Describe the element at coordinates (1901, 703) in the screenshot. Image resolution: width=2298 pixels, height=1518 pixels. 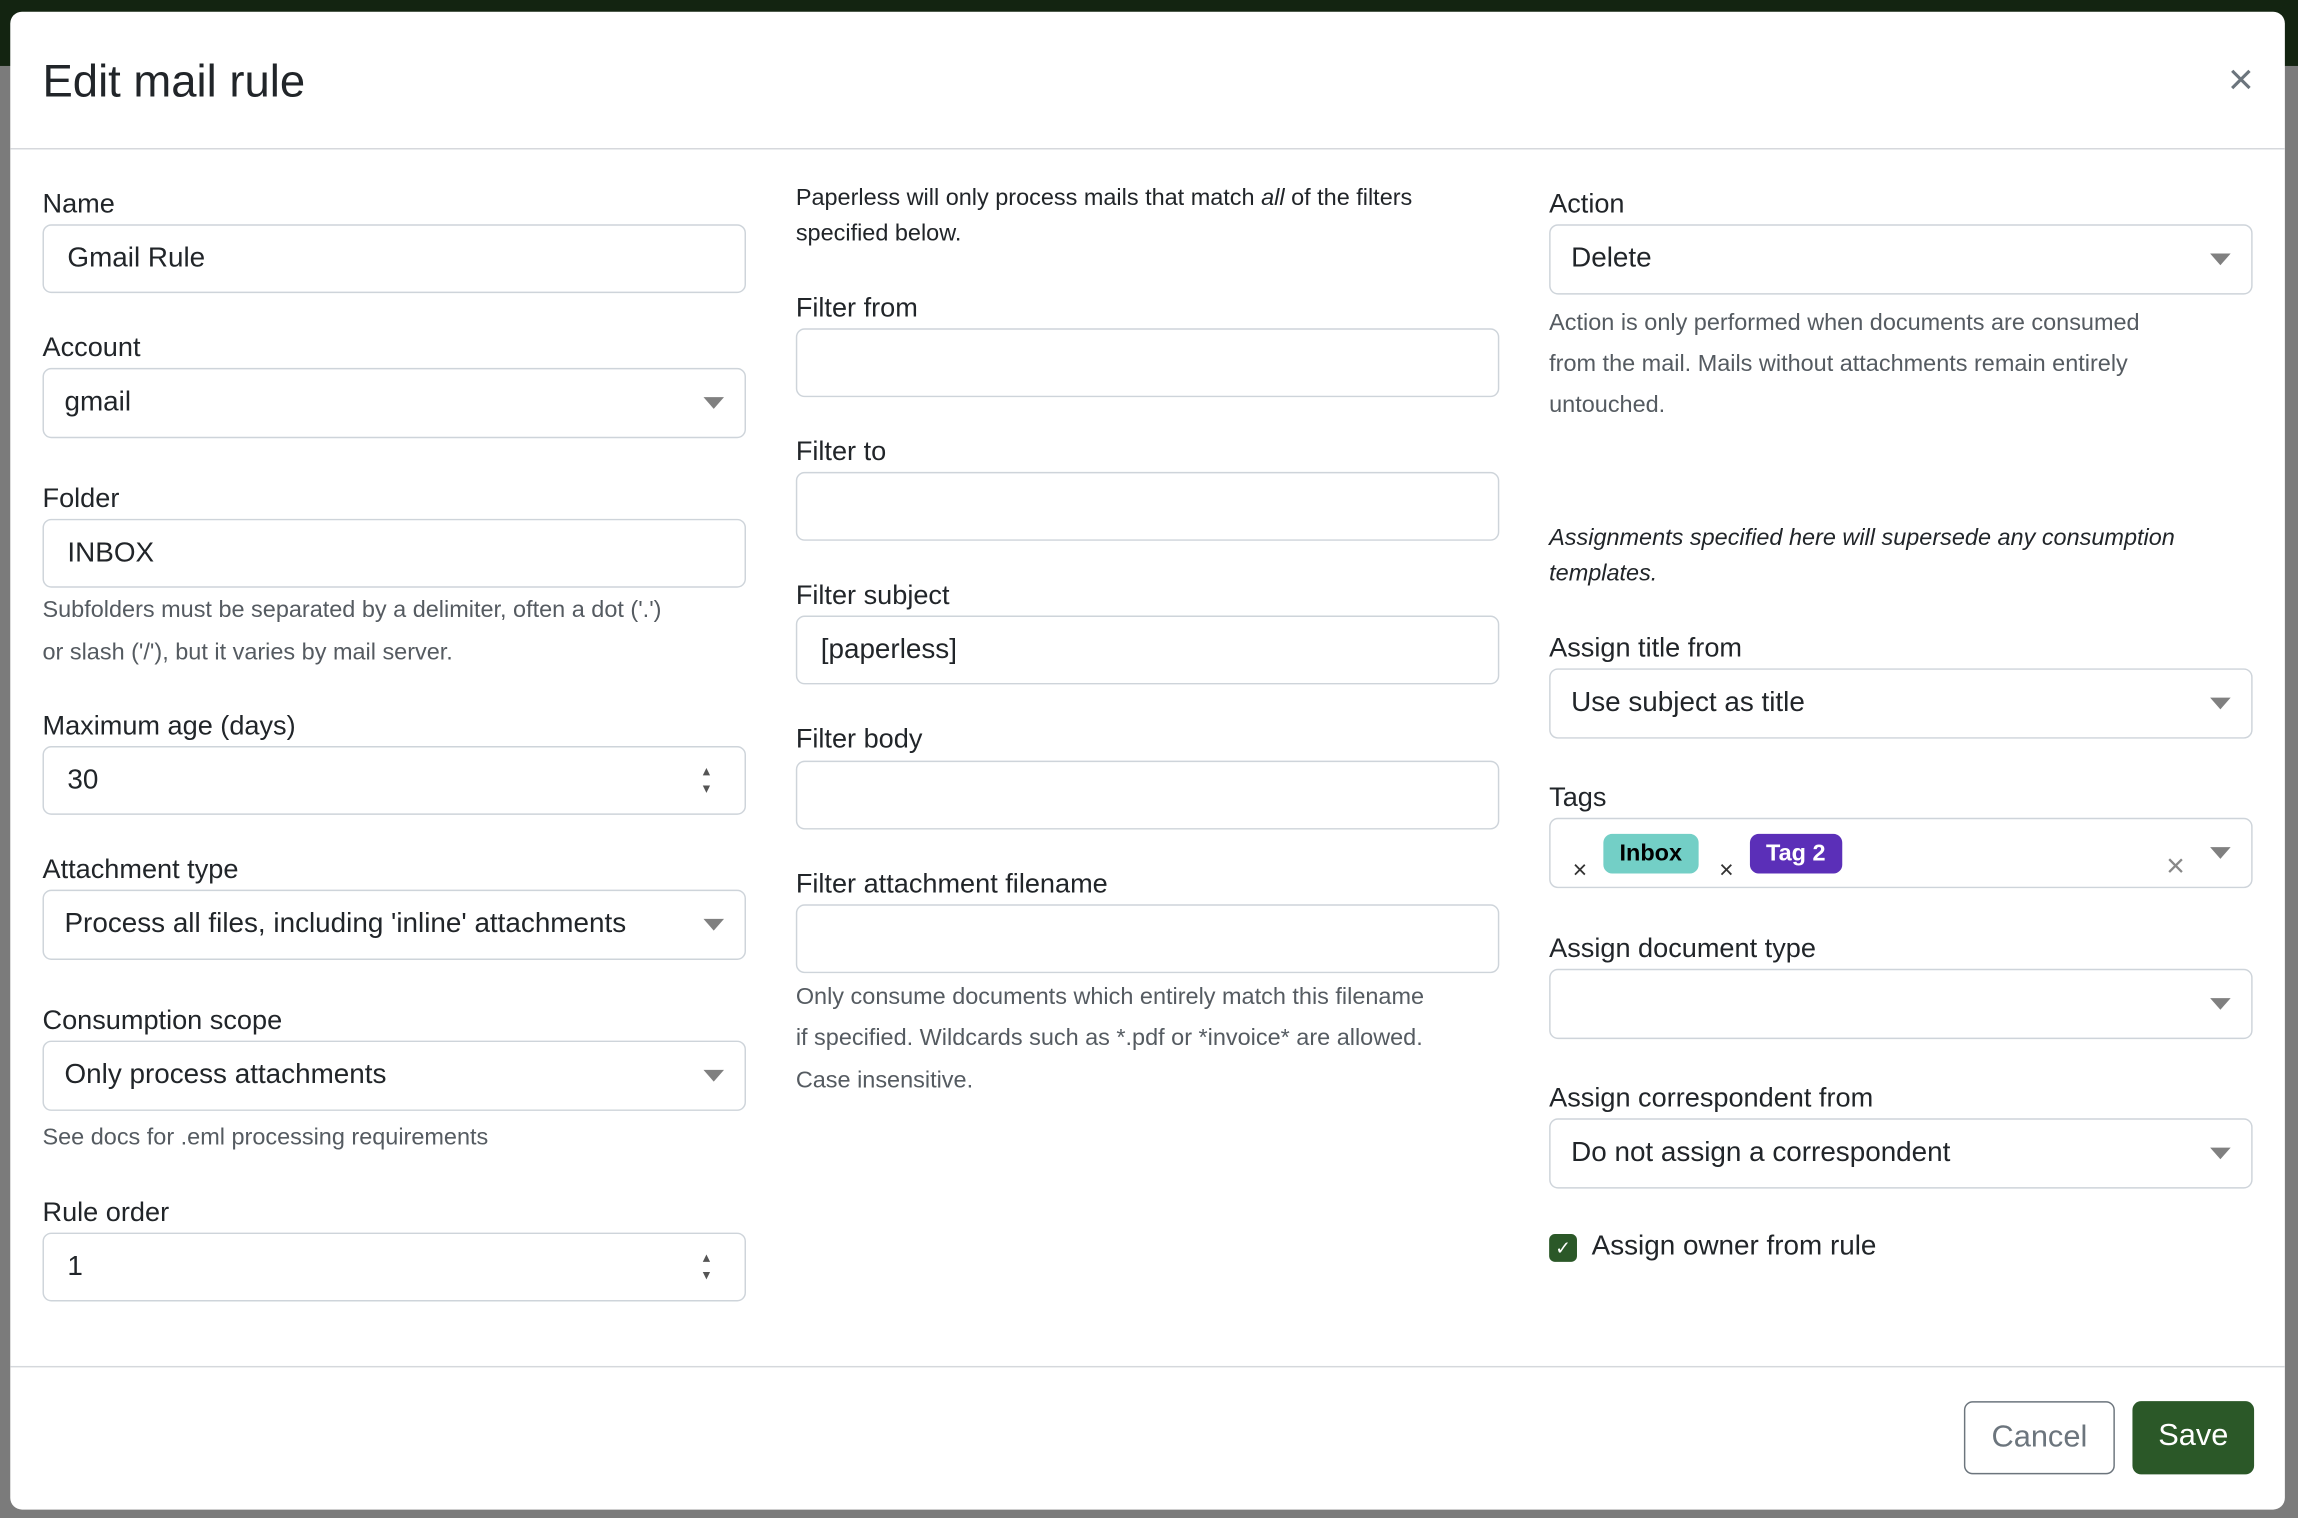
I see `assign-title-select: Use subject as title` at that location.